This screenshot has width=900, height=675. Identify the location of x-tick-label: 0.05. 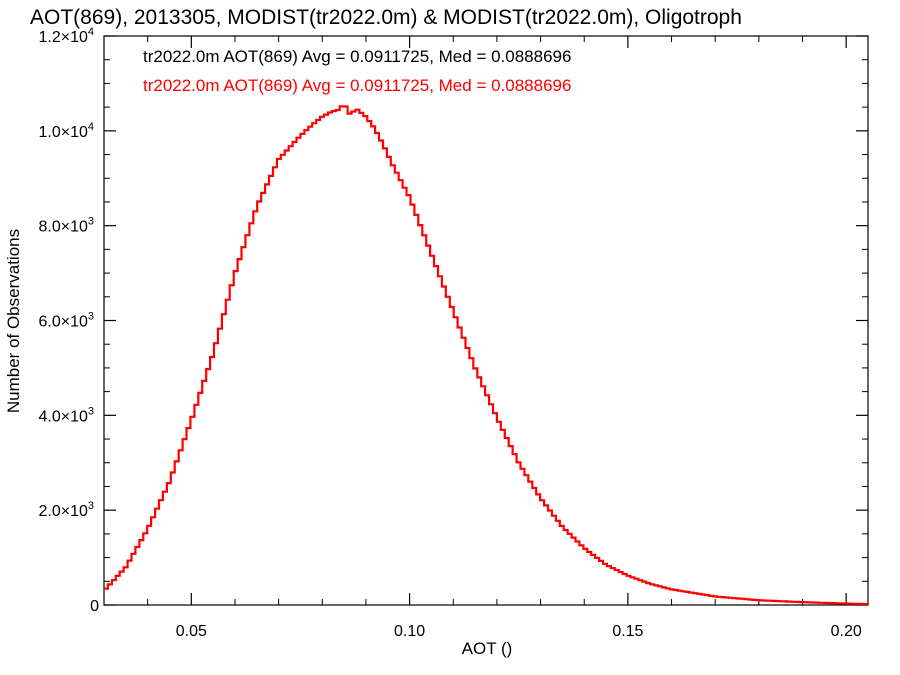
(191, 631).